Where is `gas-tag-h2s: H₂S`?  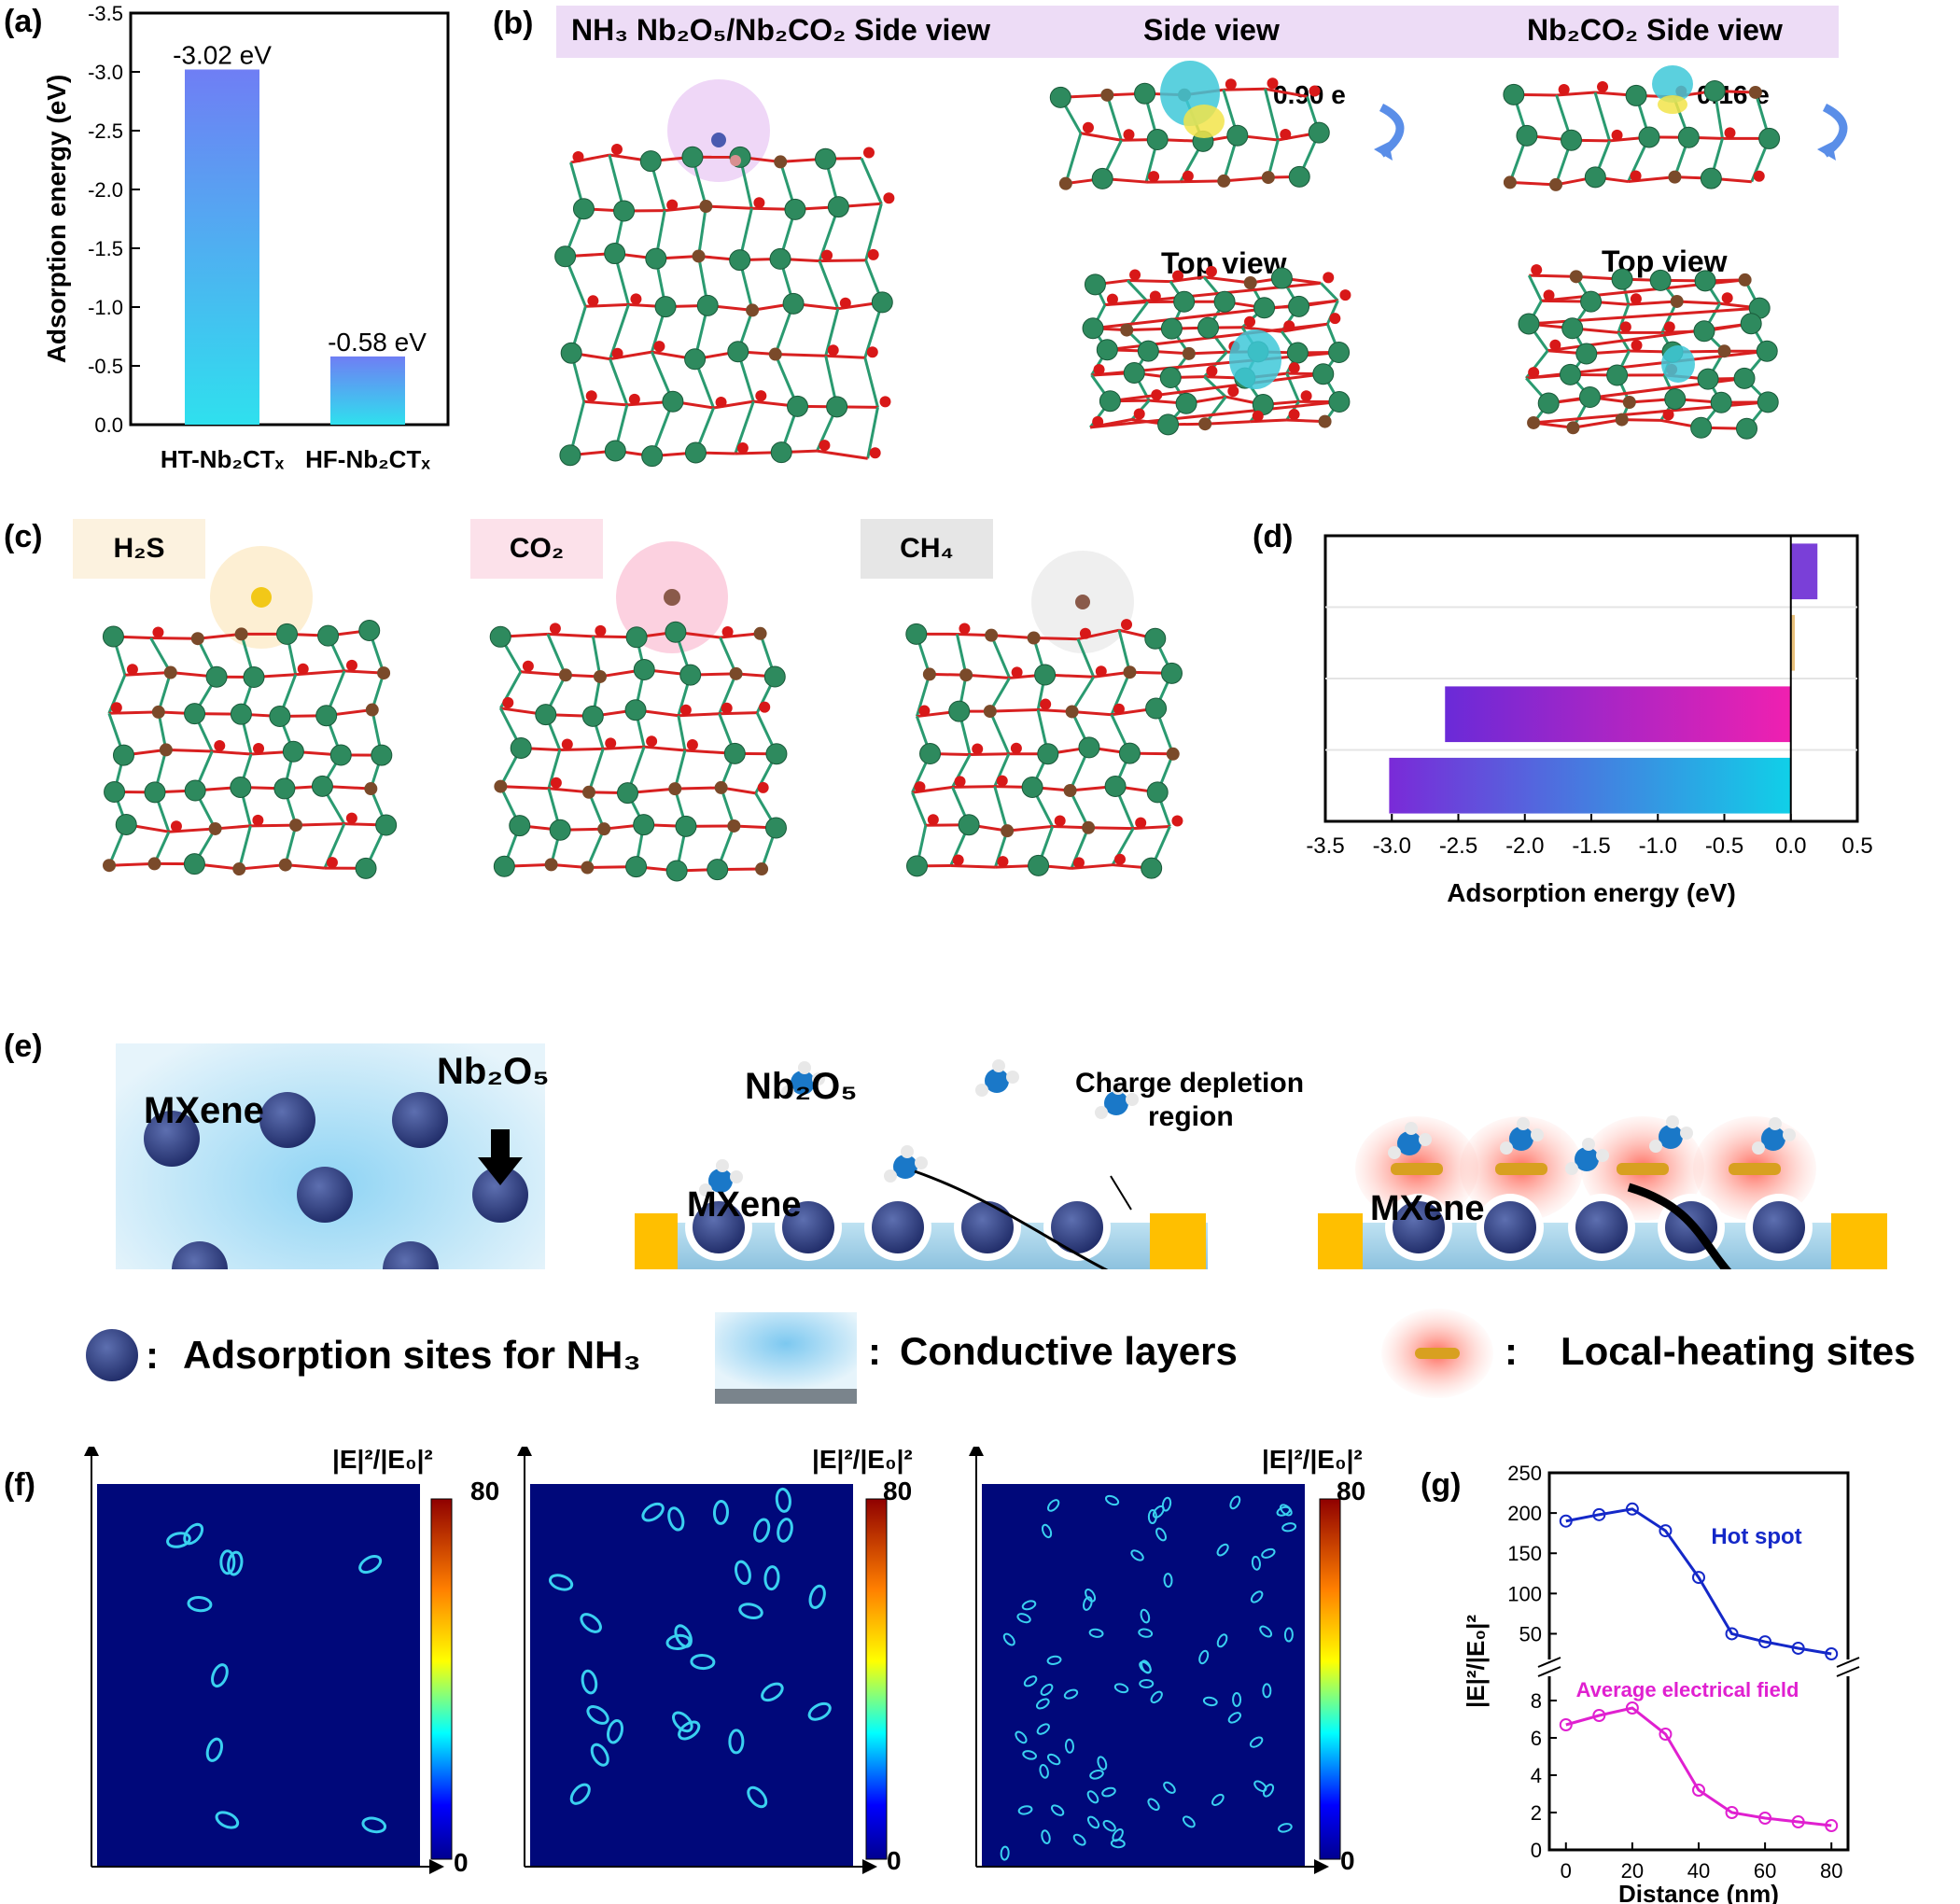
gas-tag-h2s: H₂S is located at coordinates (139, 549).